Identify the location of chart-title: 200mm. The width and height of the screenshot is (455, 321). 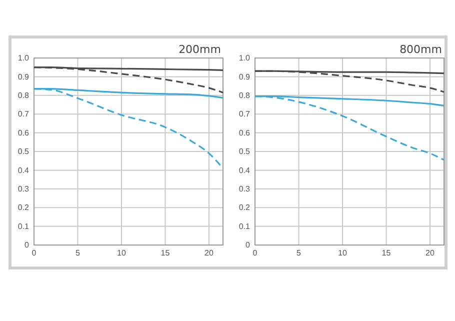
(199, 49).